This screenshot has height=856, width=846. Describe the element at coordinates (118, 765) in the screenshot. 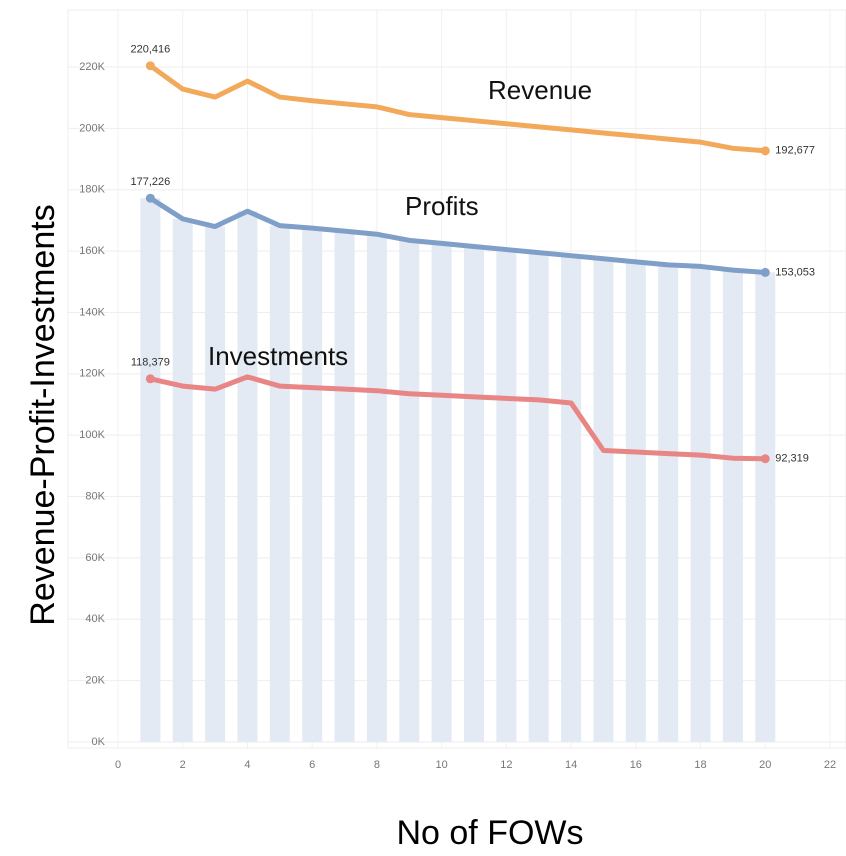

I see `x-tick-label: 0` at that location.